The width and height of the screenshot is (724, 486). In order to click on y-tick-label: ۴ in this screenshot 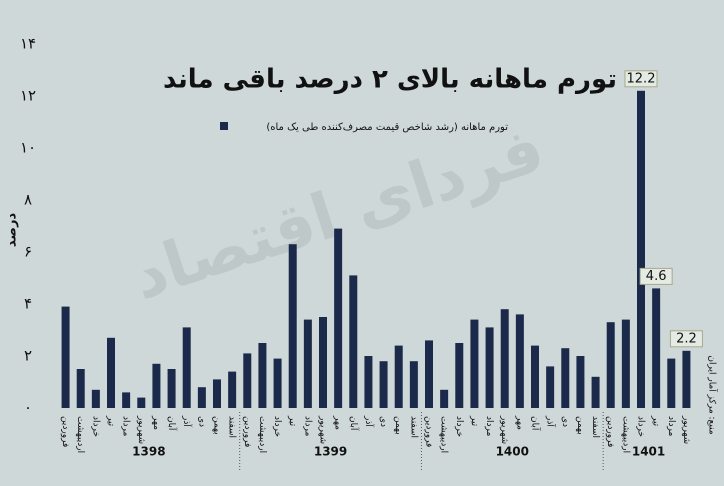, I will do `click(28, 304)`.